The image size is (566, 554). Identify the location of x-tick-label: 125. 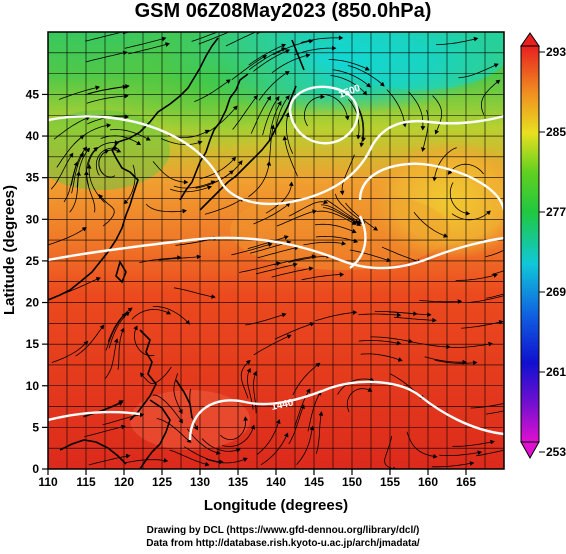
(162, 482).